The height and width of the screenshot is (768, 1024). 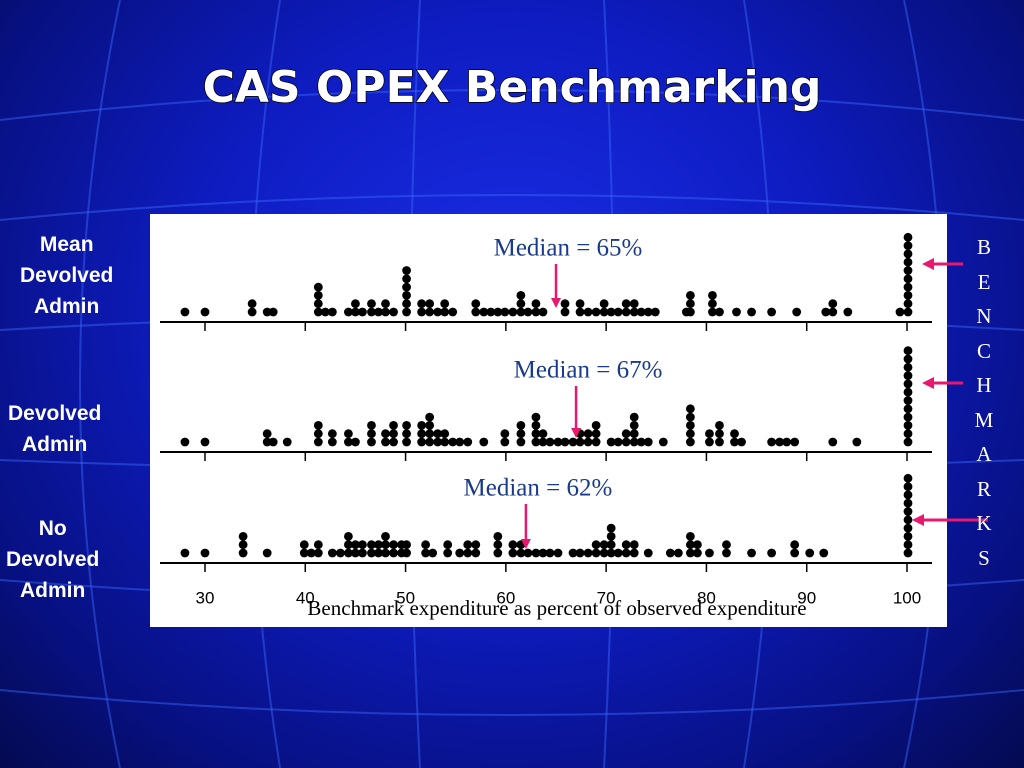 What do you see at coordinates (55, 429) in the screenshot?
I see `panel-label: Devolved Admin` at bounding box center [55, 429].